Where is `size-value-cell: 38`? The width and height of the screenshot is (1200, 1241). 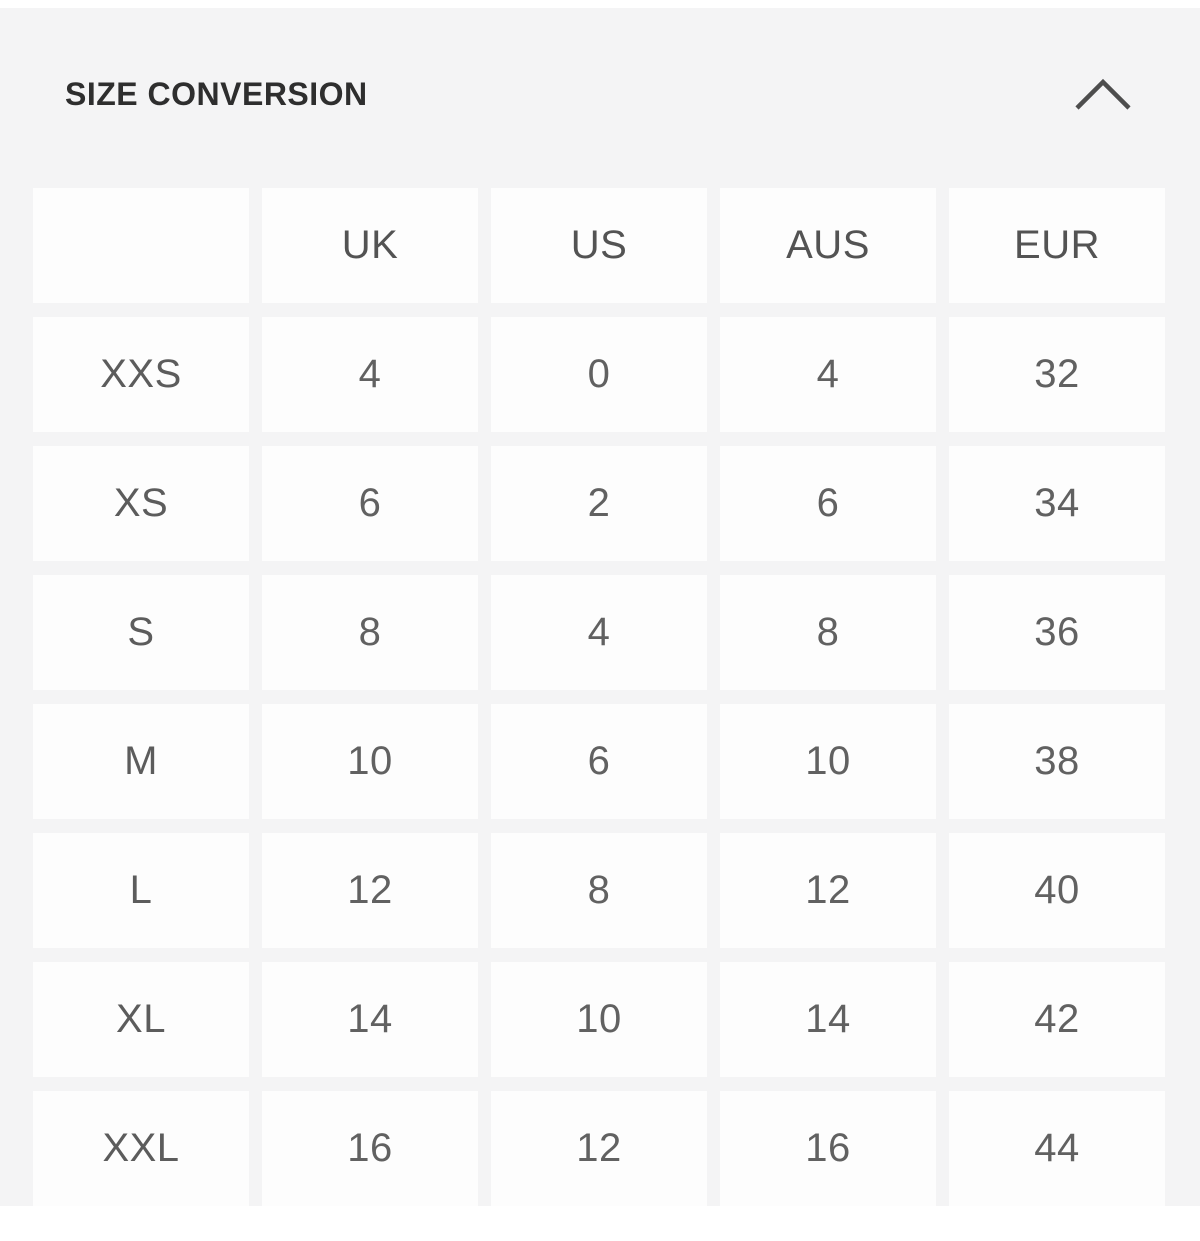
size-value-cell: 38 is located at coordinates (1057, 761).